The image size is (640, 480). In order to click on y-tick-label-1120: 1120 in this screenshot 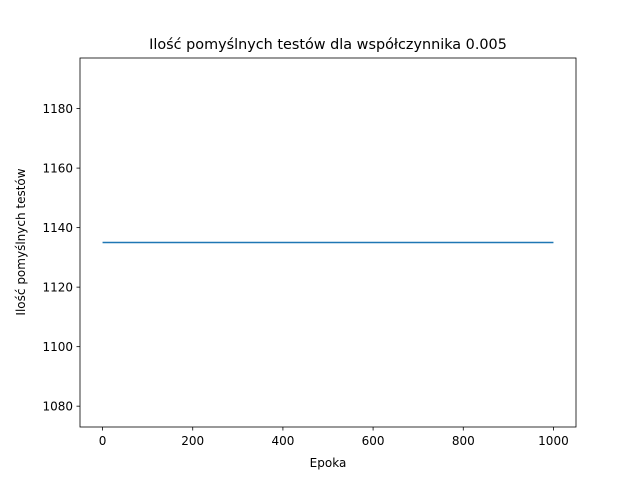, I will do `click(57, 288)`.